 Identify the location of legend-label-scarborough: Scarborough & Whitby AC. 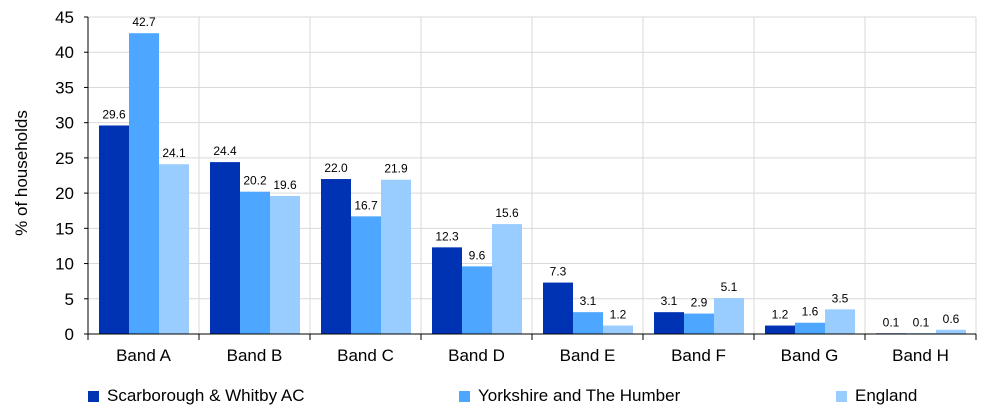
(206, 395).